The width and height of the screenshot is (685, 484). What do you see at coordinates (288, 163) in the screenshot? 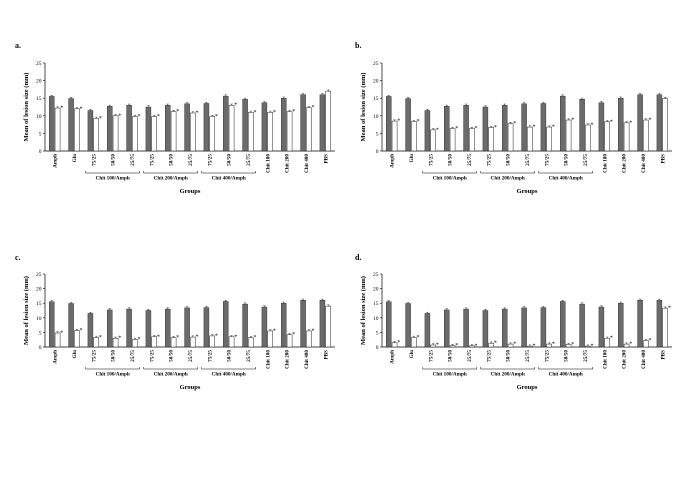
I see `x-category-label: Chit 200` at bounding box center [288, 163].